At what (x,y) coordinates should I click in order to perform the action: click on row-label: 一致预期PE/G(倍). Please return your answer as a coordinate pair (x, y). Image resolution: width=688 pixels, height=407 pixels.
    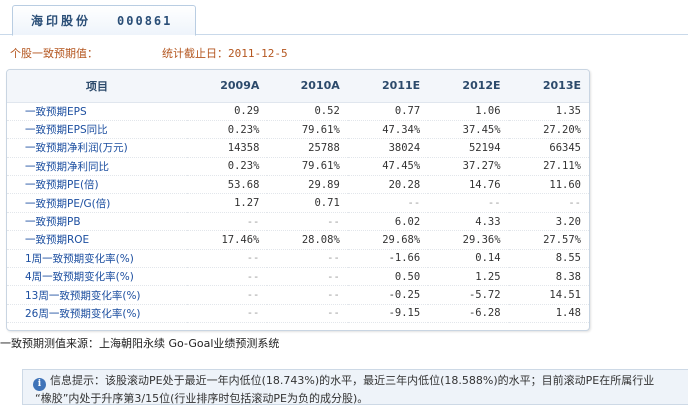
    Looking at the image, I should click on (97, 203).